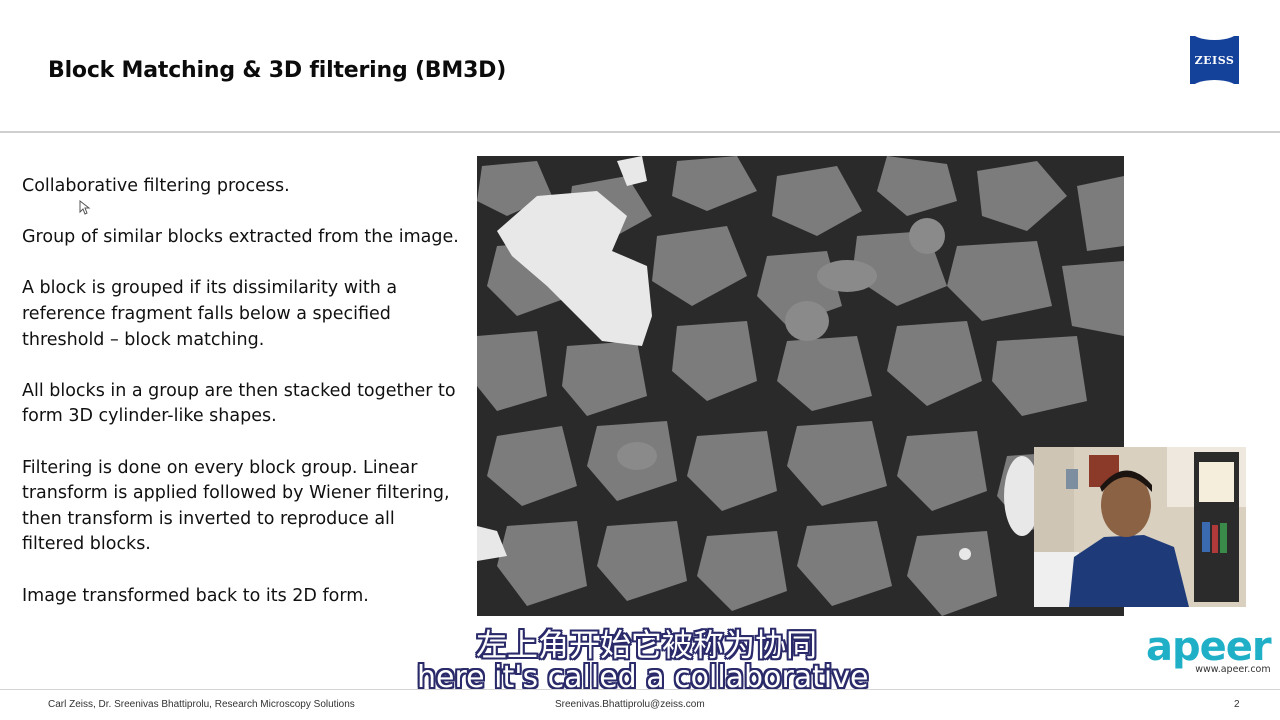 This screenshot has width=1280, height=720. Describe the element at coordinates (1209, 647) in the screenshot. I see `apeer-wordmark: apeer` at that location.